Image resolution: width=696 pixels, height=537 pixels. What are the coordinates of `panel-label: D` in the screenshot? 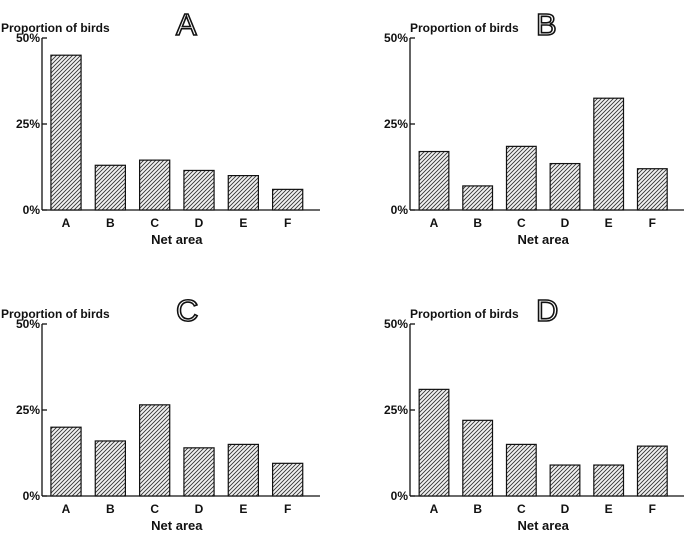 It's located at (547, 310).